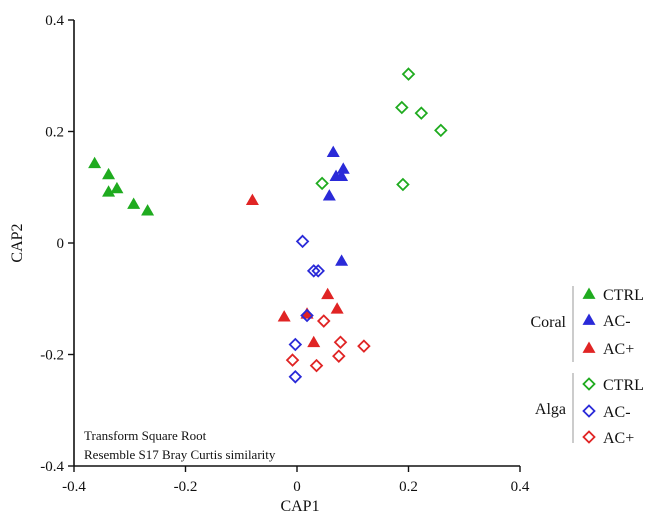 The height and width of the screenshot is (516, 650). What do you see at coordinates (17, 242) in the screenshot?
I see `y-axis-title: CAP2` at bounding box center [17, 242].